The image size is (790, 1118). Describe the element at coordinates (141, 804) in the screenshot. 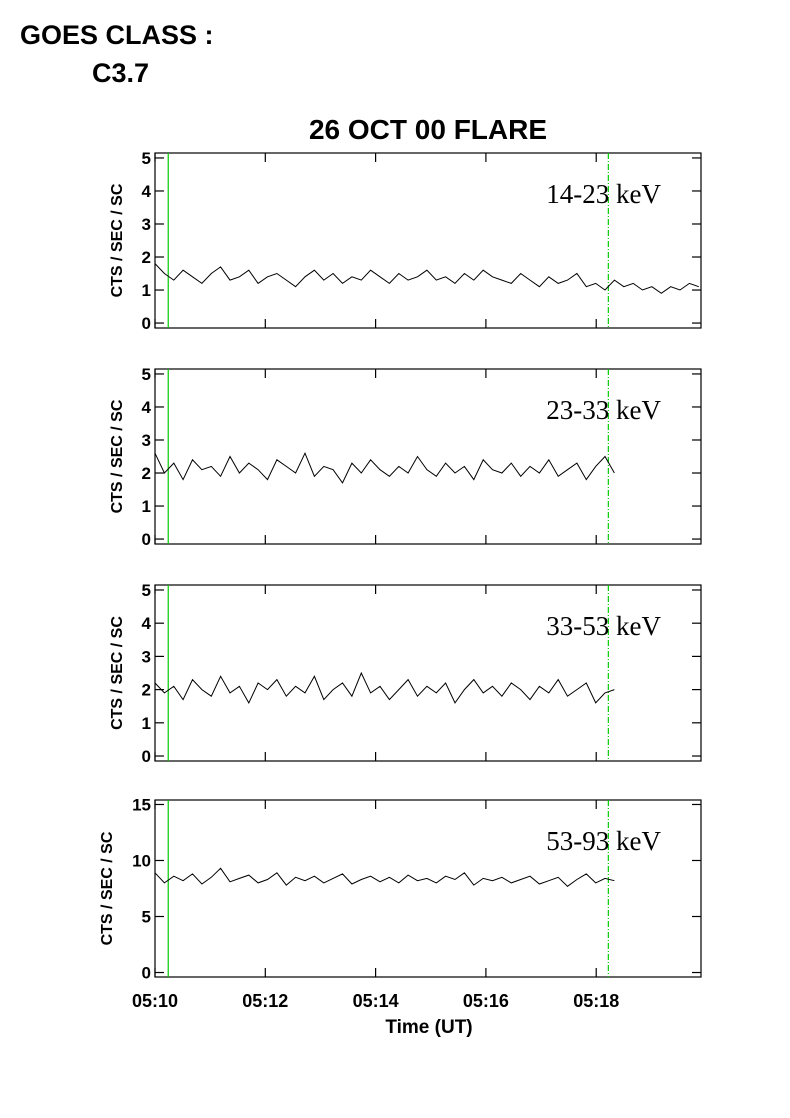

I see `y-tick-label: 15` at that location.